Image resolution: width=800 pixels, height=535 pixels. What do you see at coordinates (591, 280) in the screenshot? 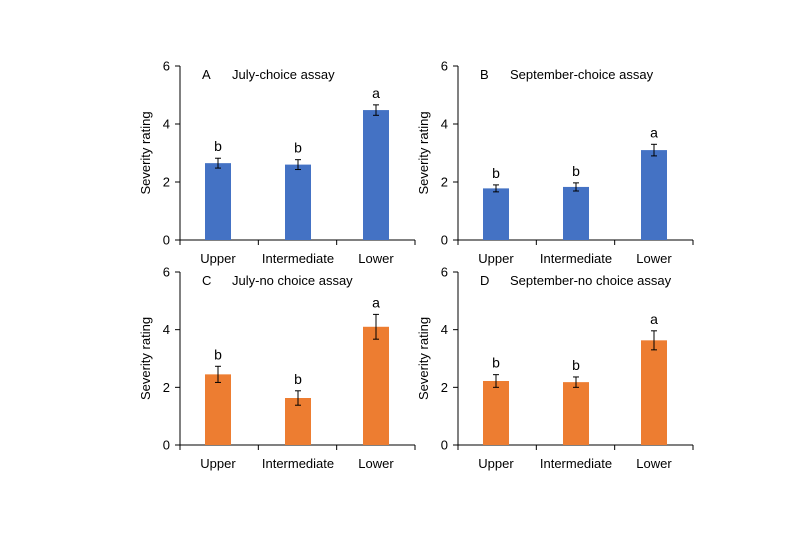
I see `panel-title: September-no choice assay` at bounding box center [591, 280].